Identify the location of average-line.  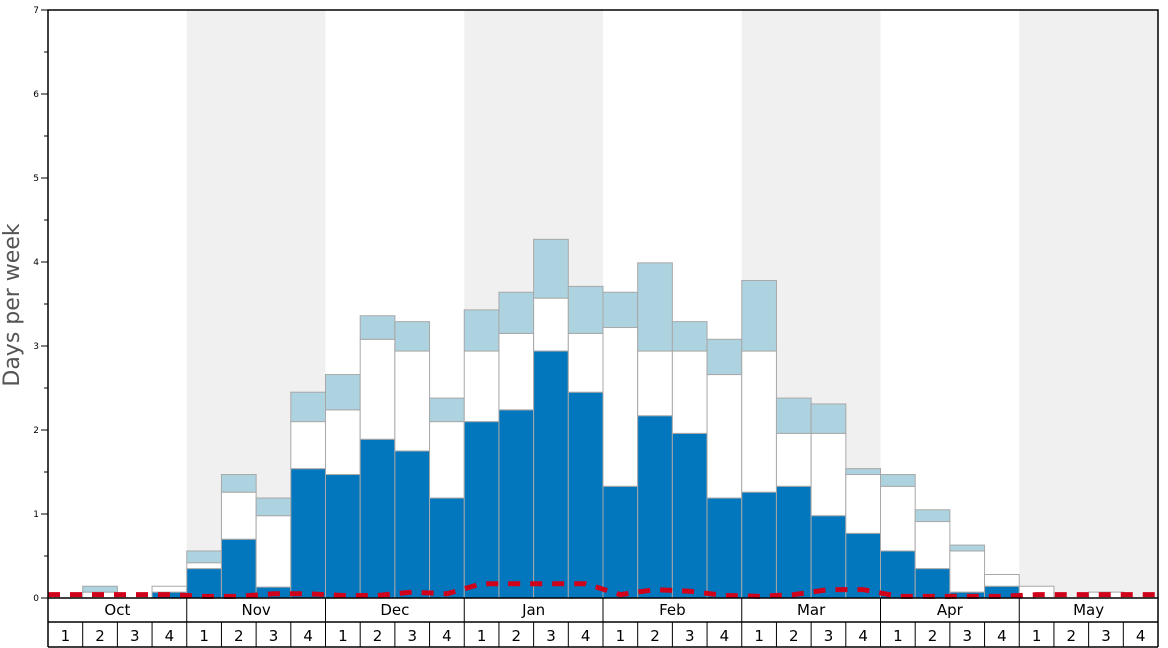
(603, 590).